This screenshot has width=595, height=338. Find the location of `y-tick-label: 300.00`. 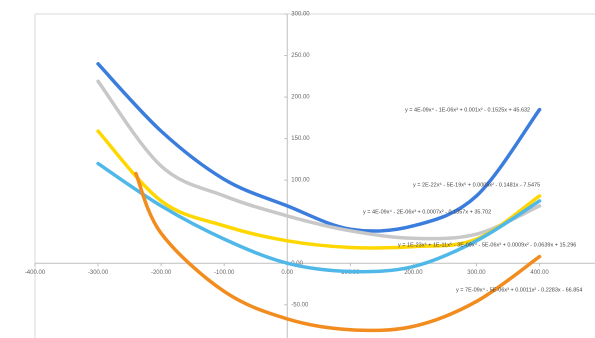

y-tick-label: 300.00 is located at coordinates (300, 15).